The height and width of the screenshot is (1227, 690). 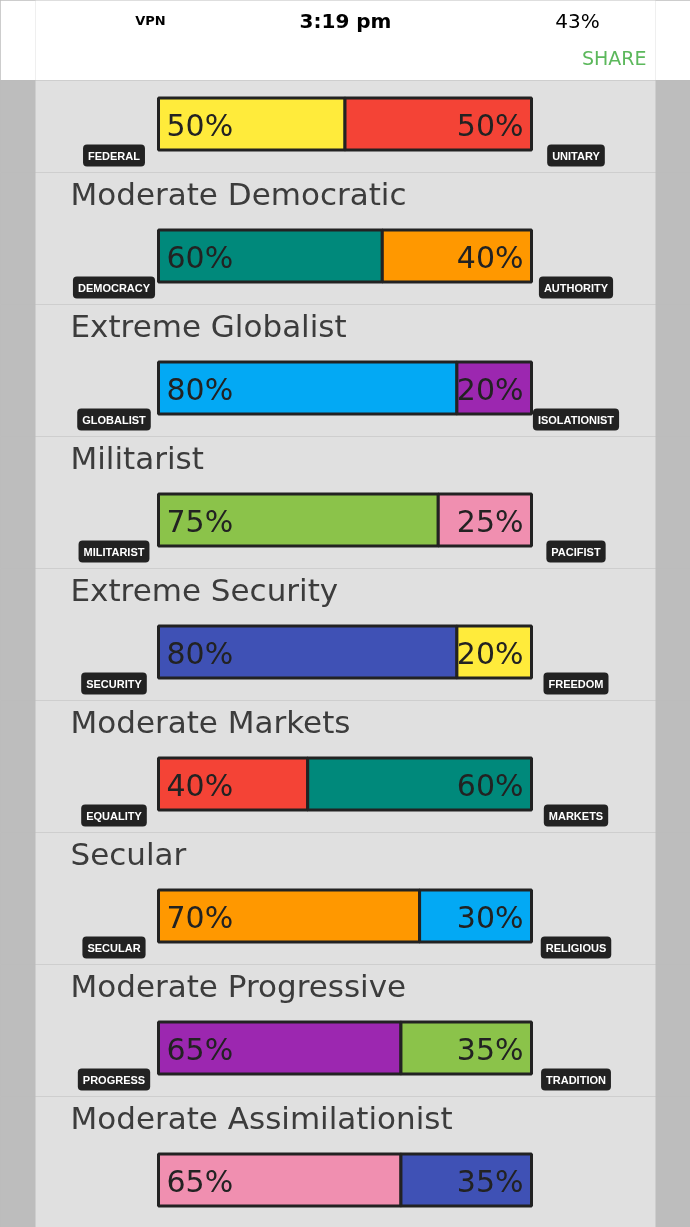 I want to click on data-label: 30%, so click(x=490, y=917).